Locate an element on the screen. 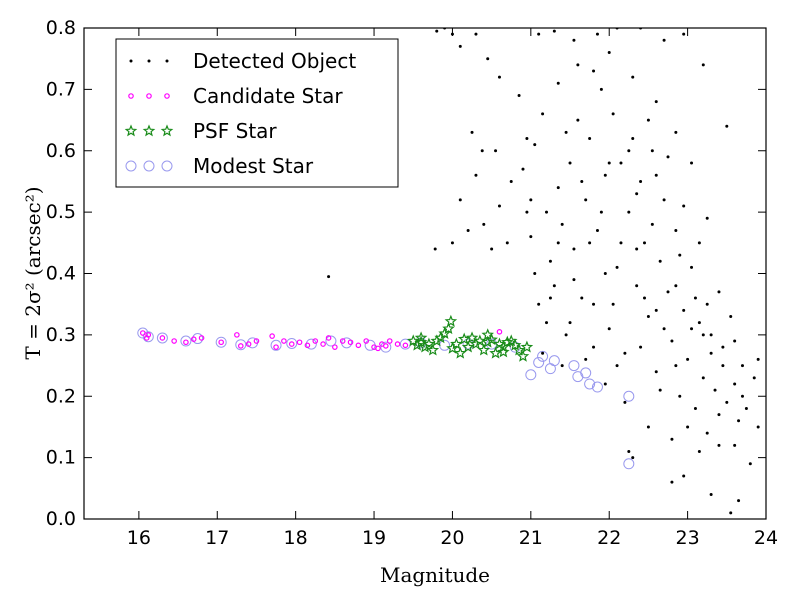 Image resolution: width=800 pixels, height=600 pixels. y-axis-label: T = 2σ² (arcsec²) is located at coordinates (33, 272).